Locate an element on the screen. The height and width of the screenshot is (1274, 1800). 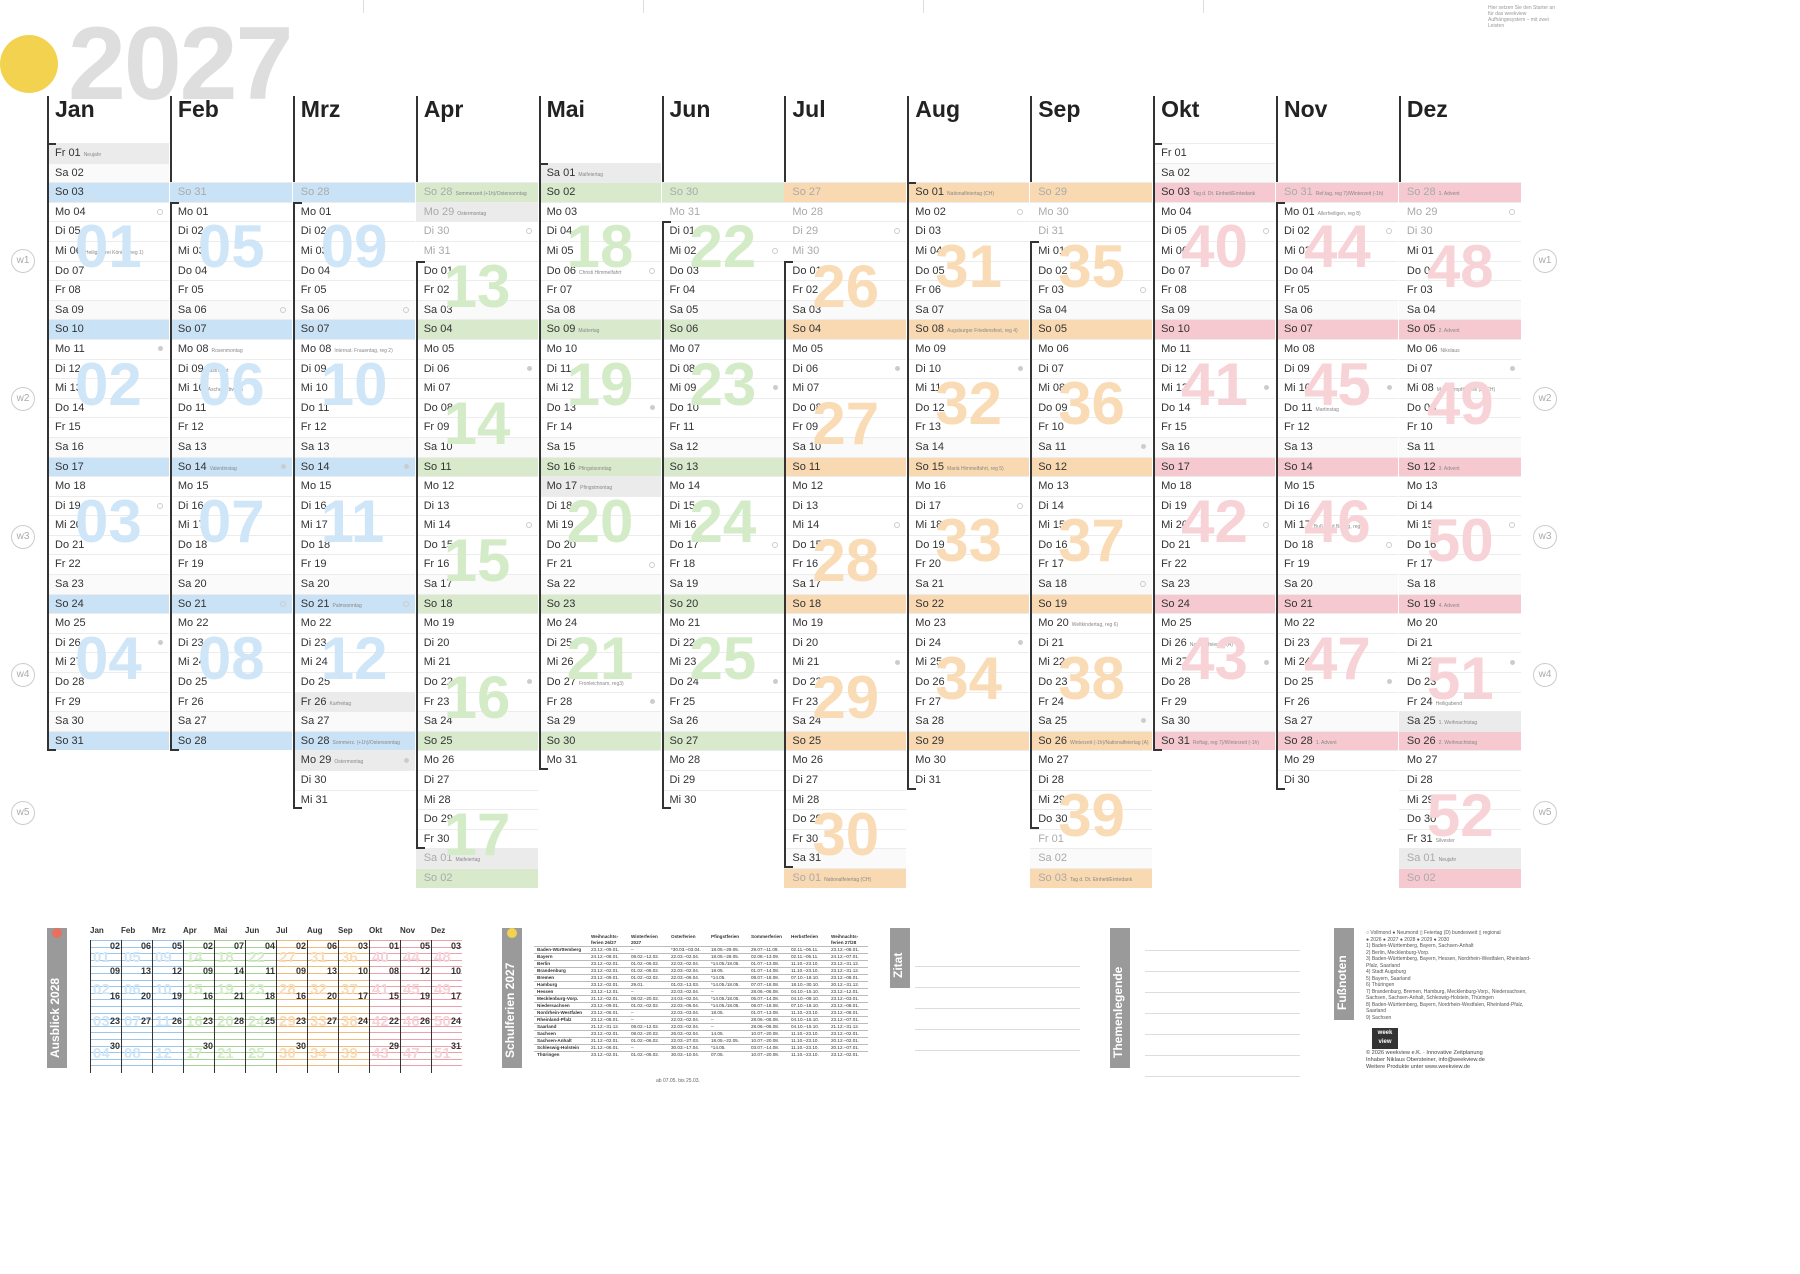
day-row-sunday: So 05 is located at coordinates (1091, 329).